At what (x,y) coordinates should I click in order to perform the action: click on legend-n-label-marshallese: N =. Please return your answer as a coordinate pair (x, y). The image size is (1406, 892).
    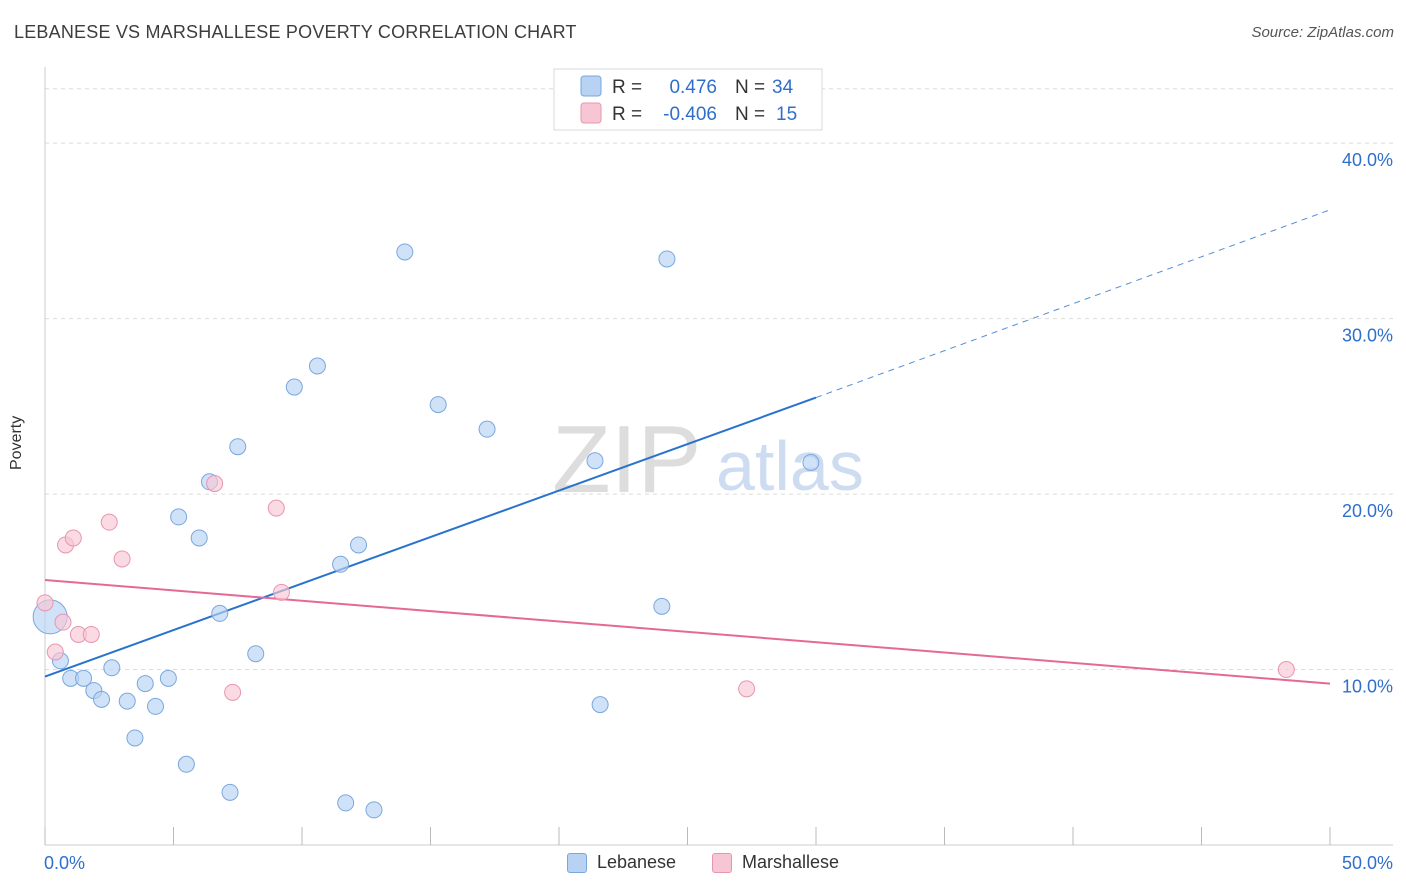
    Looking at the image, I should click on (750, 114).